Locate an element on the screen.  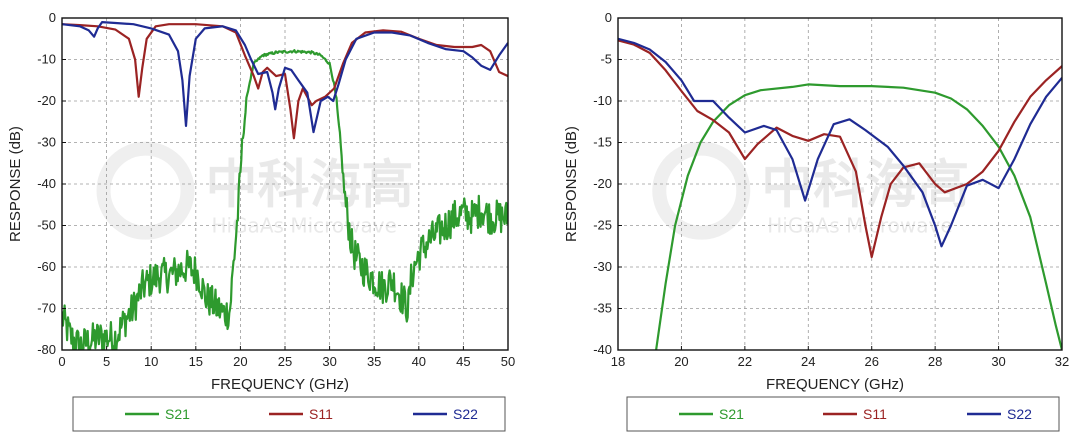
x-tick-label: 18 is located at coordinates (618, 361).